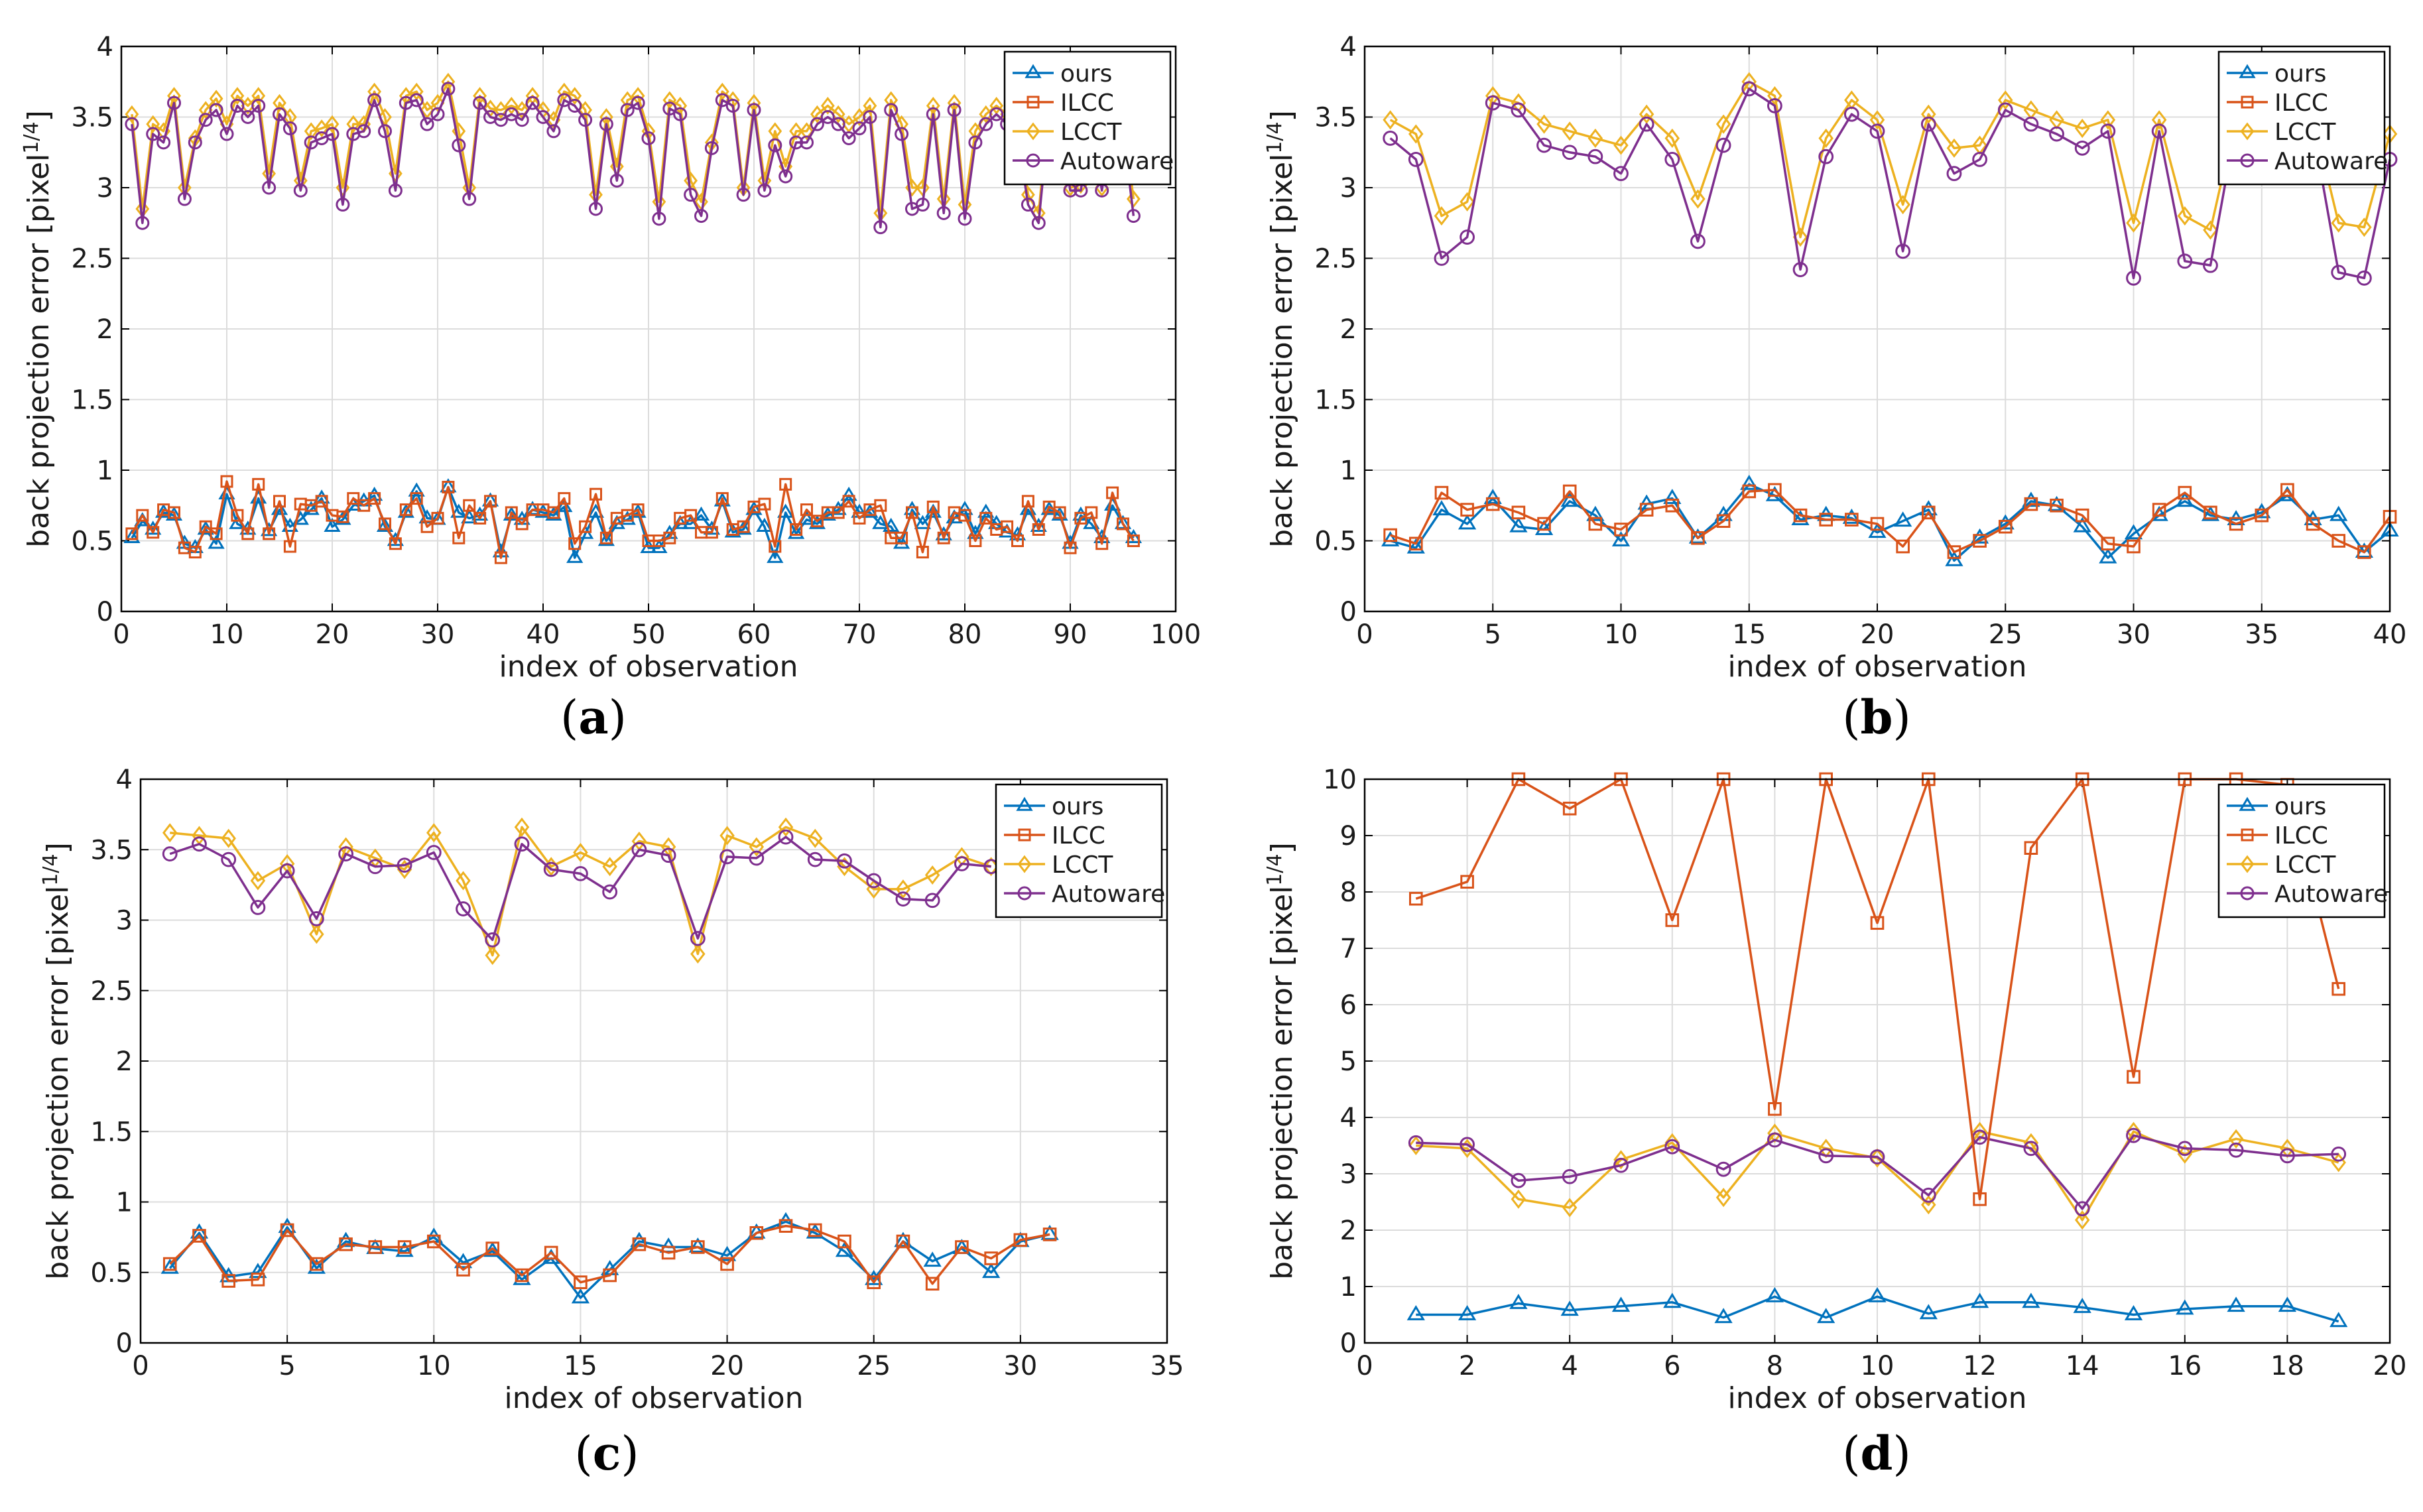 This screenshot has width=2423, height=1512. Describe the element at coordinates (1335, 259) in the screenshot. I see `y-tick-label: 2.5` at that location.